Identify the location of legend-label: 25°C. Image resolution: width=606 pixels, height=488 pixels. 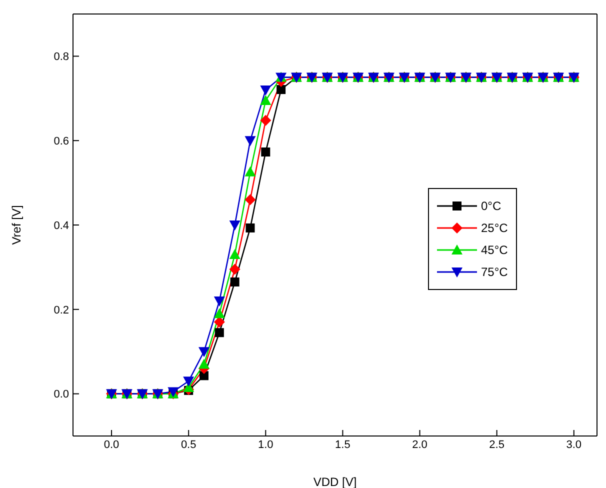
(494, 228).